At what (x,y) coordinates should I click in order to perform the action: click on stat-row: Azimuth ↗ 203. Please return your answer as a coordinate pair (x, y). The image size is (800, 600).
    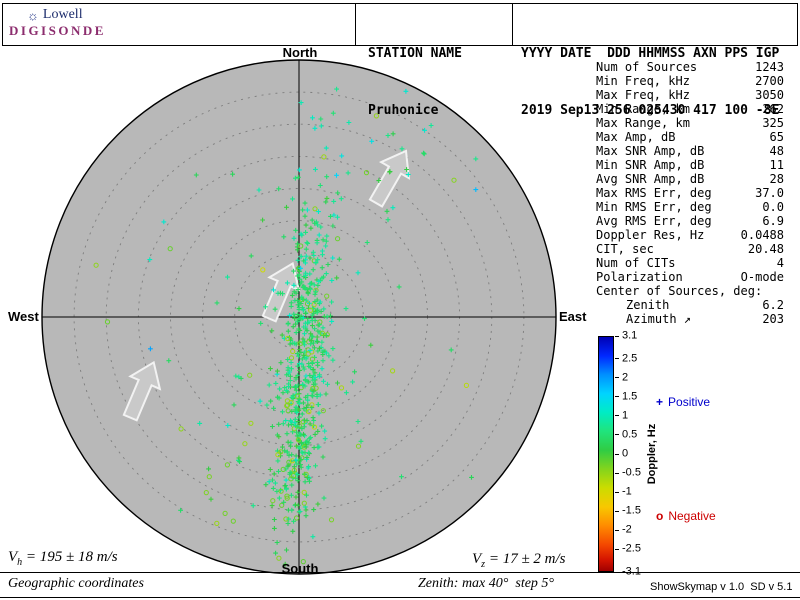
    Looking at the image, I should click on (690, 319).